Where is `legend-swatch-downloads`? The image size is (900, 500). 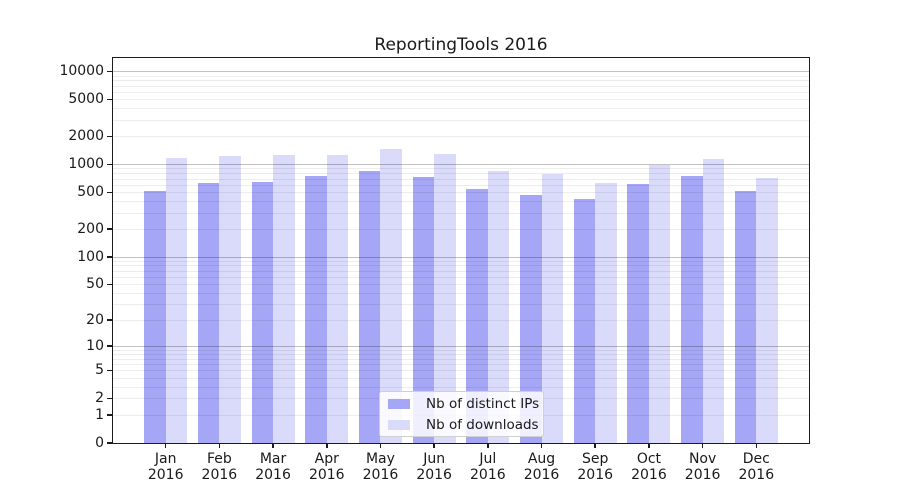
legend-swatch-downloads is located at coordinates (399, 424).